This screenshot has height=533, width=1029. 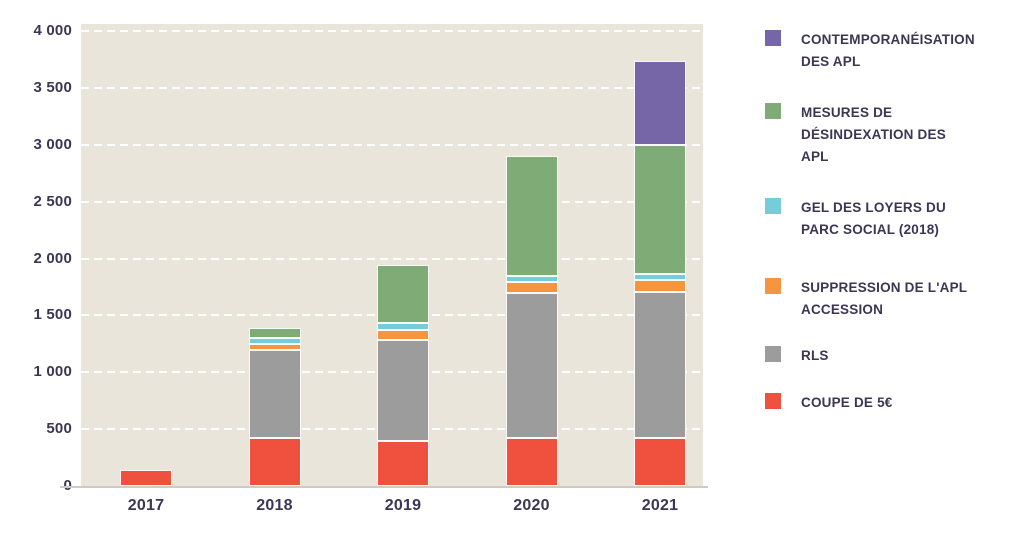 I want to click on bar-segment-2019-mesures-de-d-sindexation-des-apl, so click(x=403, y=294).